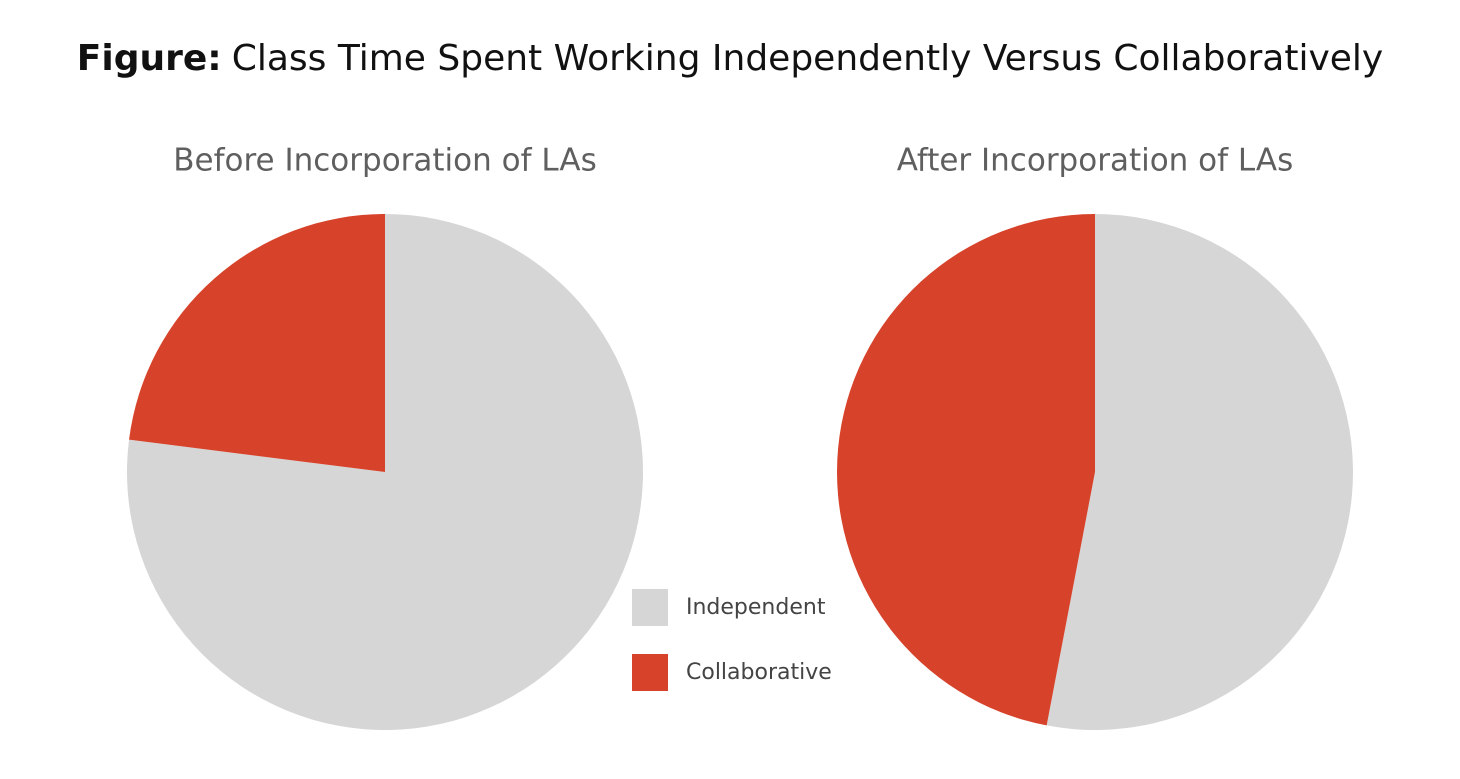  What do you see at coordinates (1095, 161) in the screenshot?
I see `chart-title: After Incorporation of LAs` at bounding box center [1095, 161].